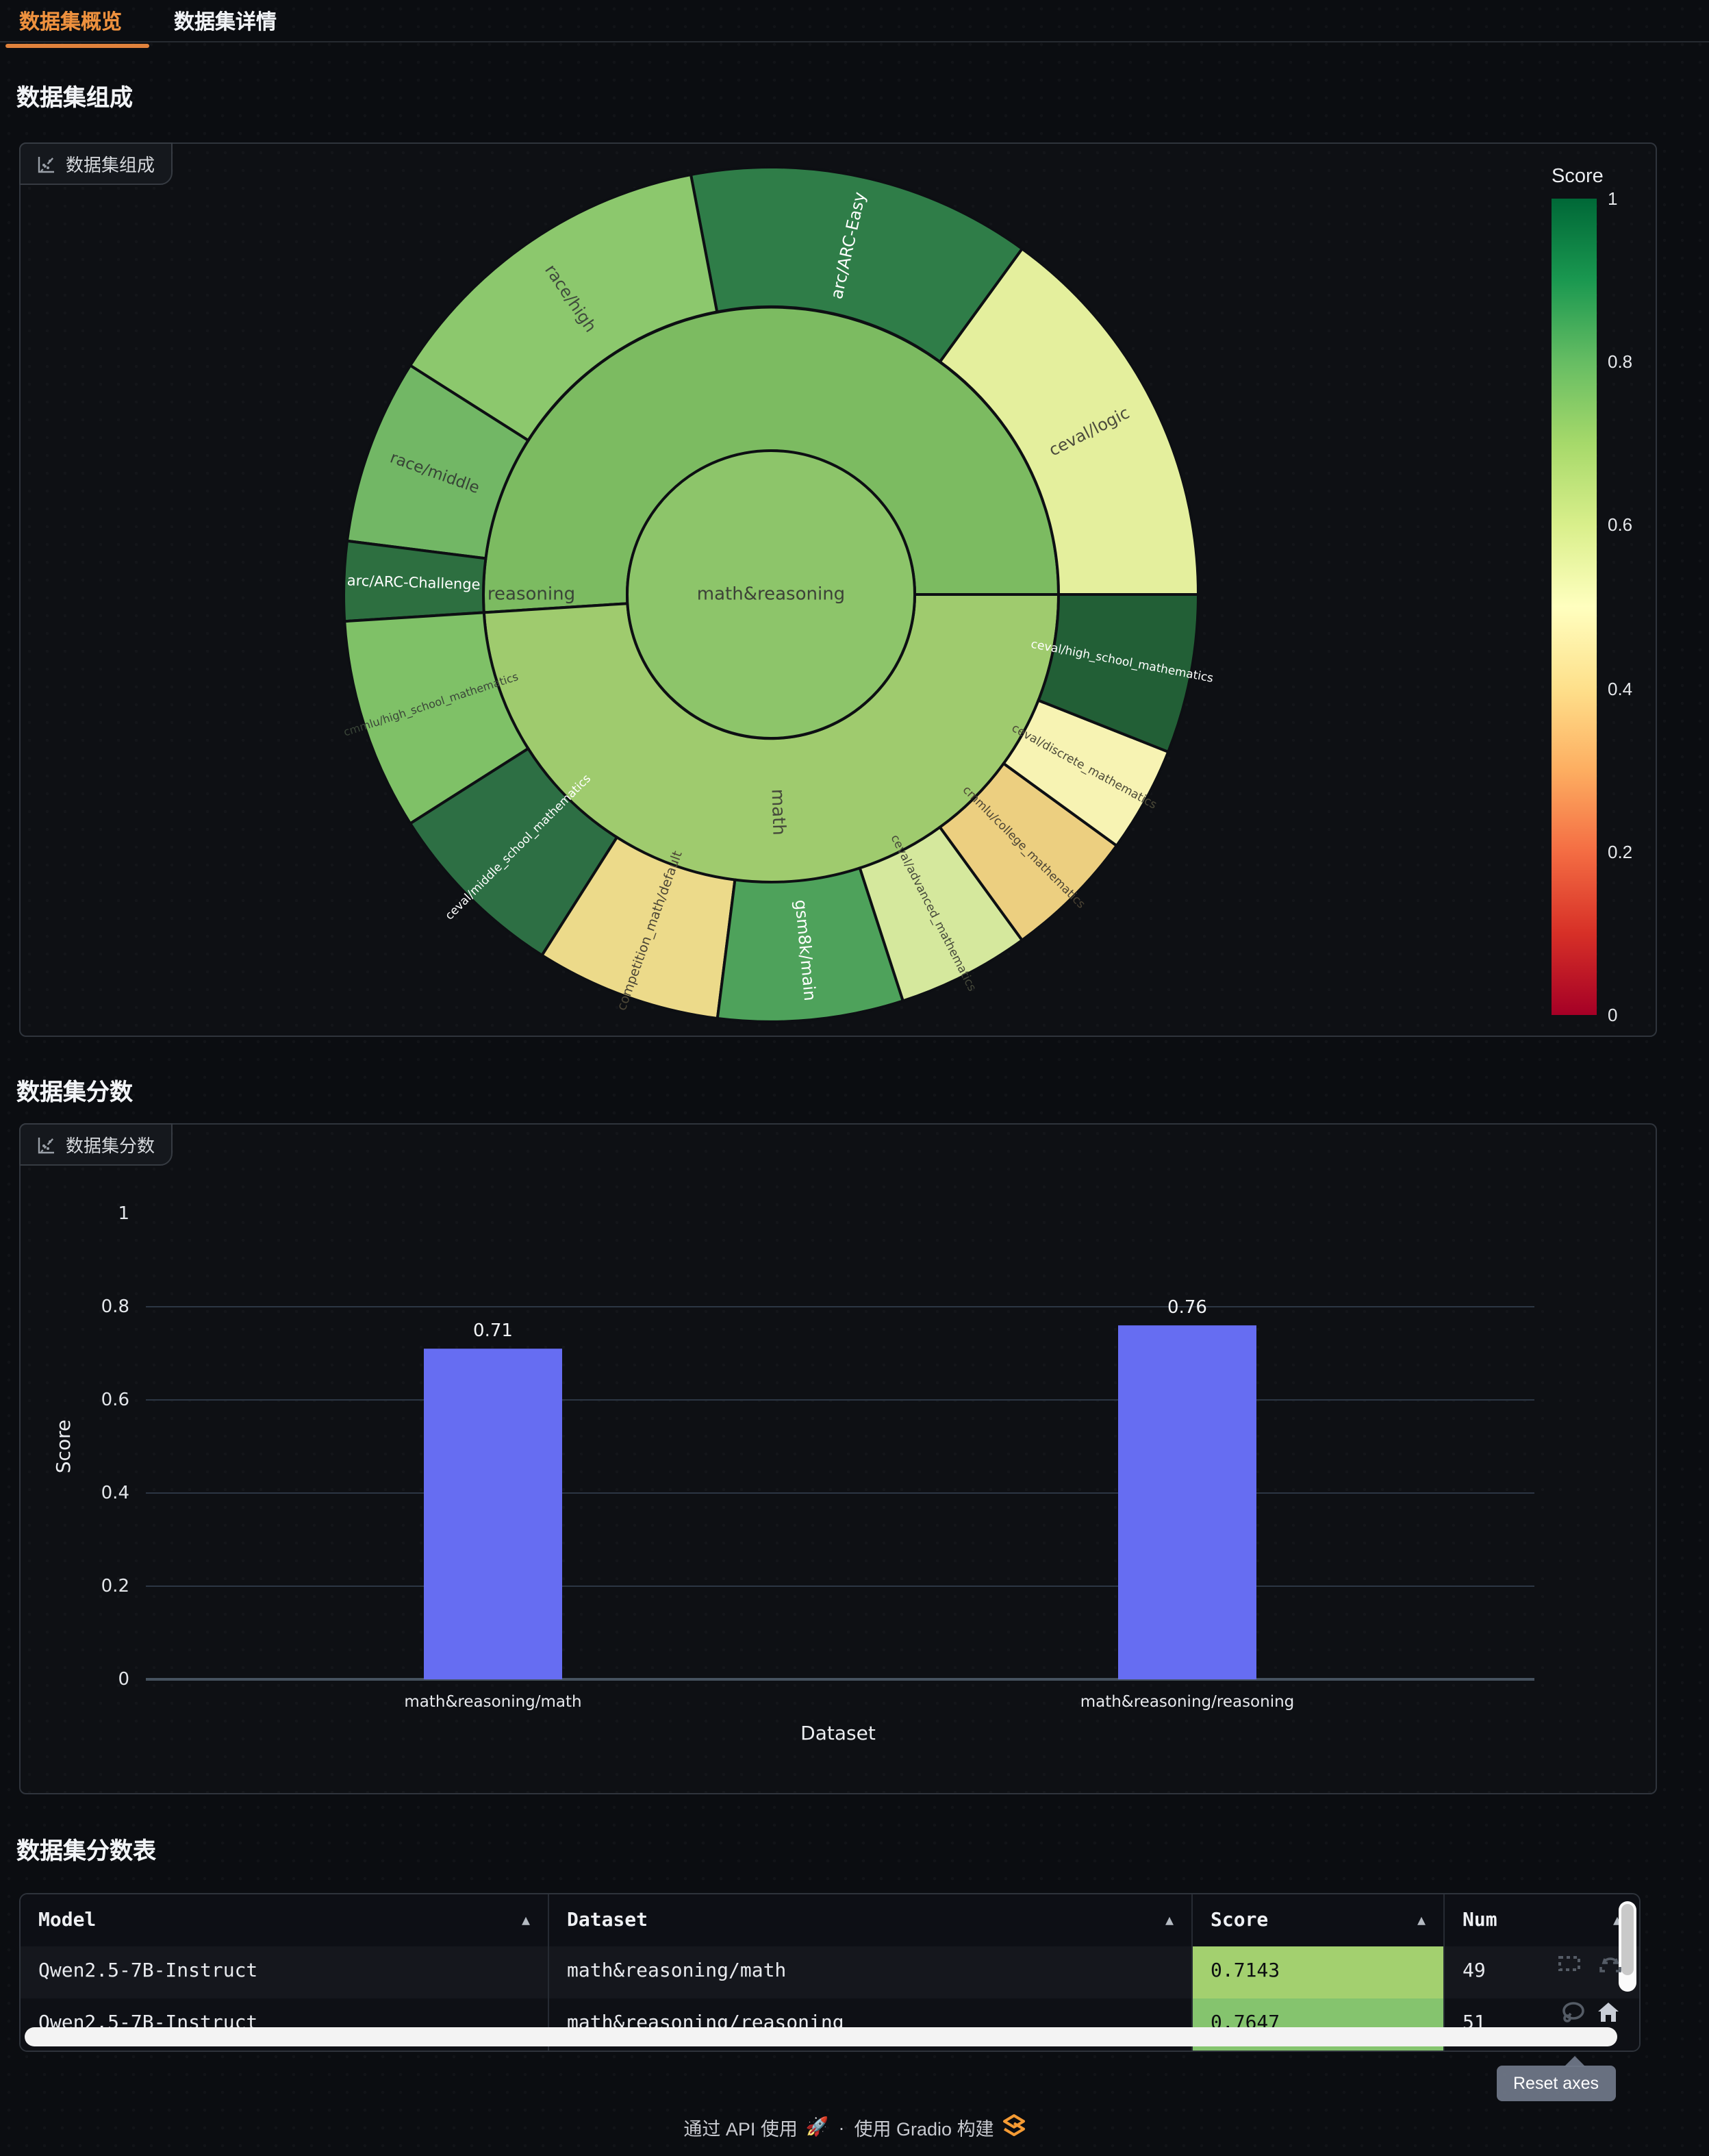  What do you see at coordinates (123, 1679) in the screenshot?
I see `y-tick-0: 0` at bounding box center [123, 1679].